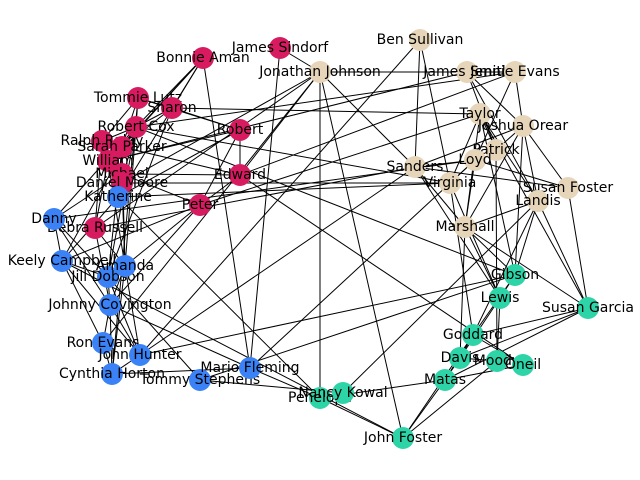  I want to click on graph-node: Robert Cox, so click(136, 127).